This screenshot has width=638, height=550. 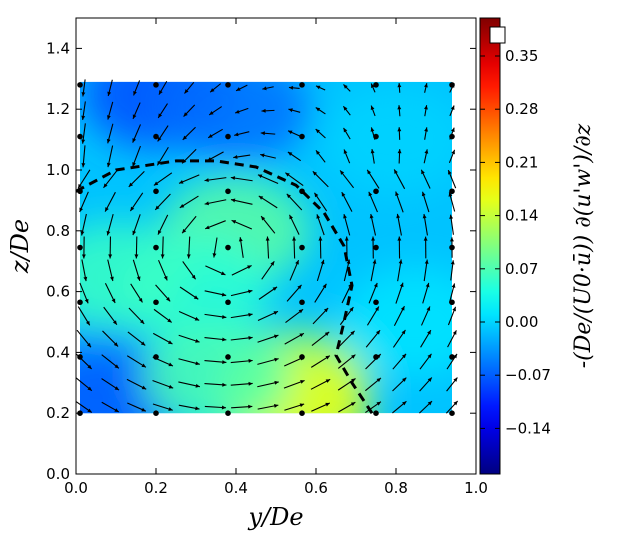 What do you see at coordinates (515, 242) in the screenshot?
I see `colorbar-ticks: −0.14 −0.07 0.00 0.07 0.14 0.21 0.28 0.35` at bounding box center [515, 242].